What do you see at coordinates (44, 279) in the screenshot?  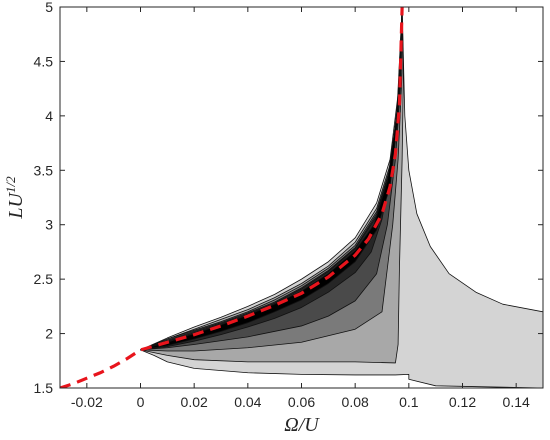 I see `y-tick-label: 2.5` at bounding box center [44, 279].